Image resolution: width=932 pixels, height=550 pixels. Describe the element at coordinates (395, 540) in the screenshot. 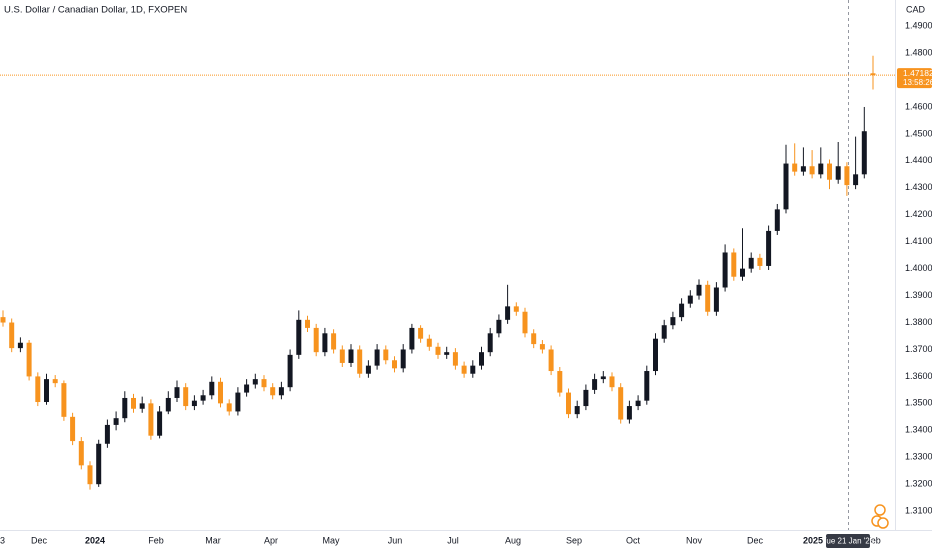

I see `x-tick-label: Jun` at that location.